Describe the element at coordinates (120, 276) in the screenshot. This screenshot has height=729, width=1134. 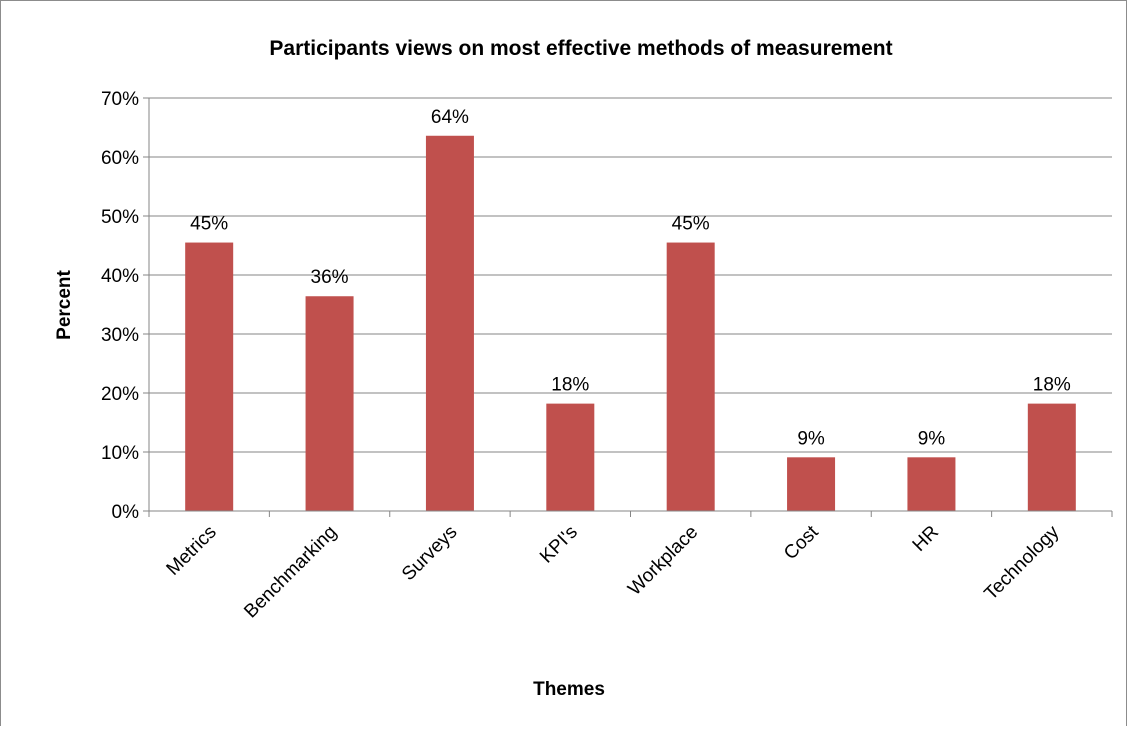
I see `y-tick-label: 40%` at that location.